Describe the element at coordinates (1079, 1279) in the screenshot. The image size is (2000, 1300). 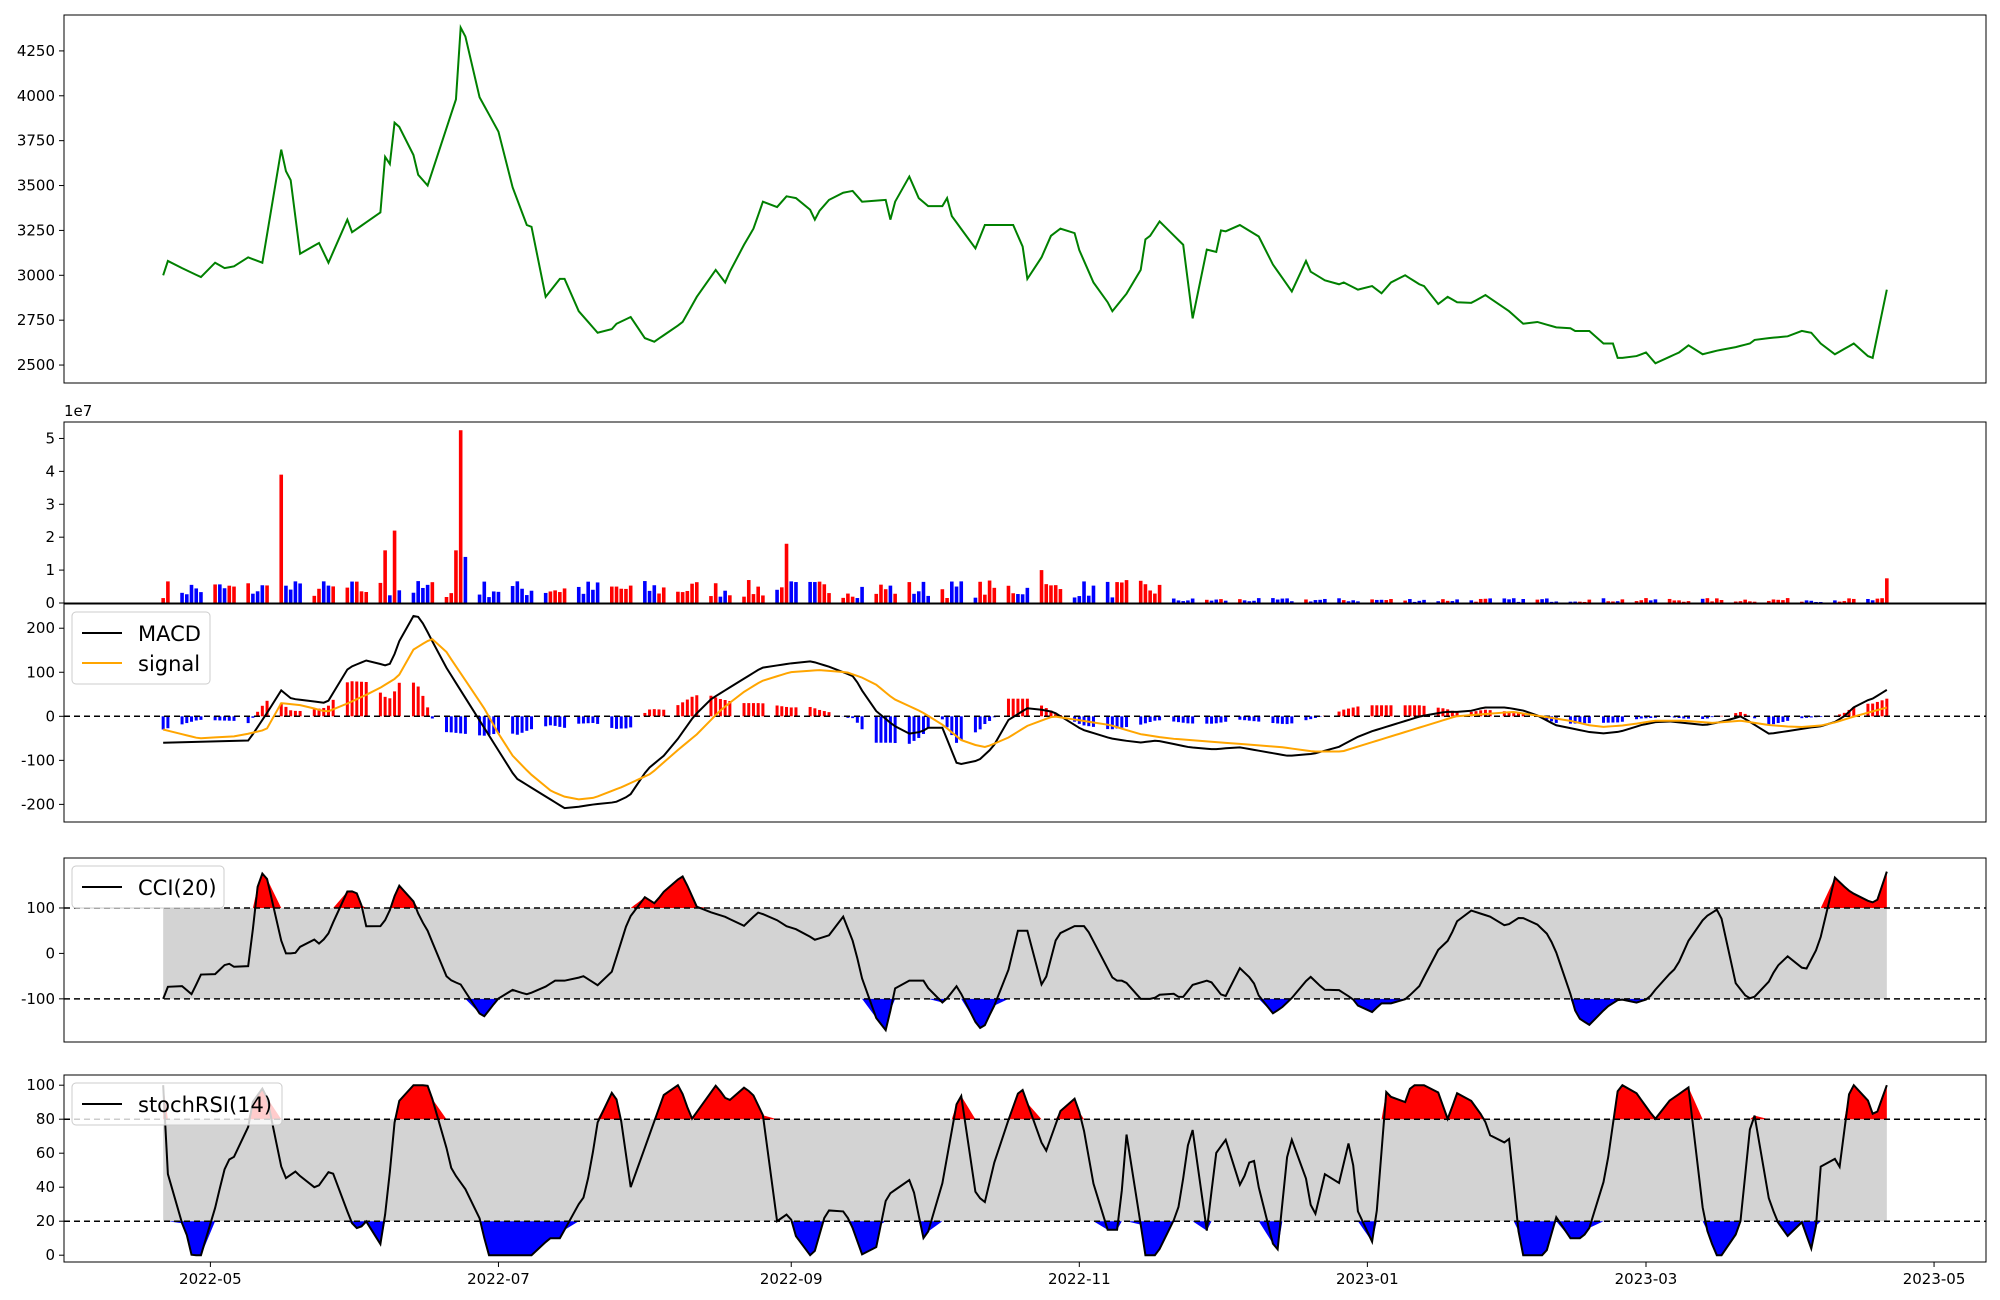
I see `x-tick-label: 2022-11` at that location.